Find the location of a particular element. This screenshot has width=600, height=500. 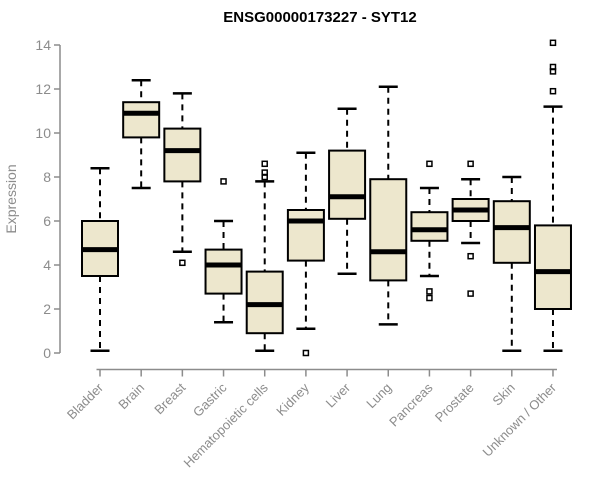

x-category-label: Unknown / Other is located at coordinates (520, 420).